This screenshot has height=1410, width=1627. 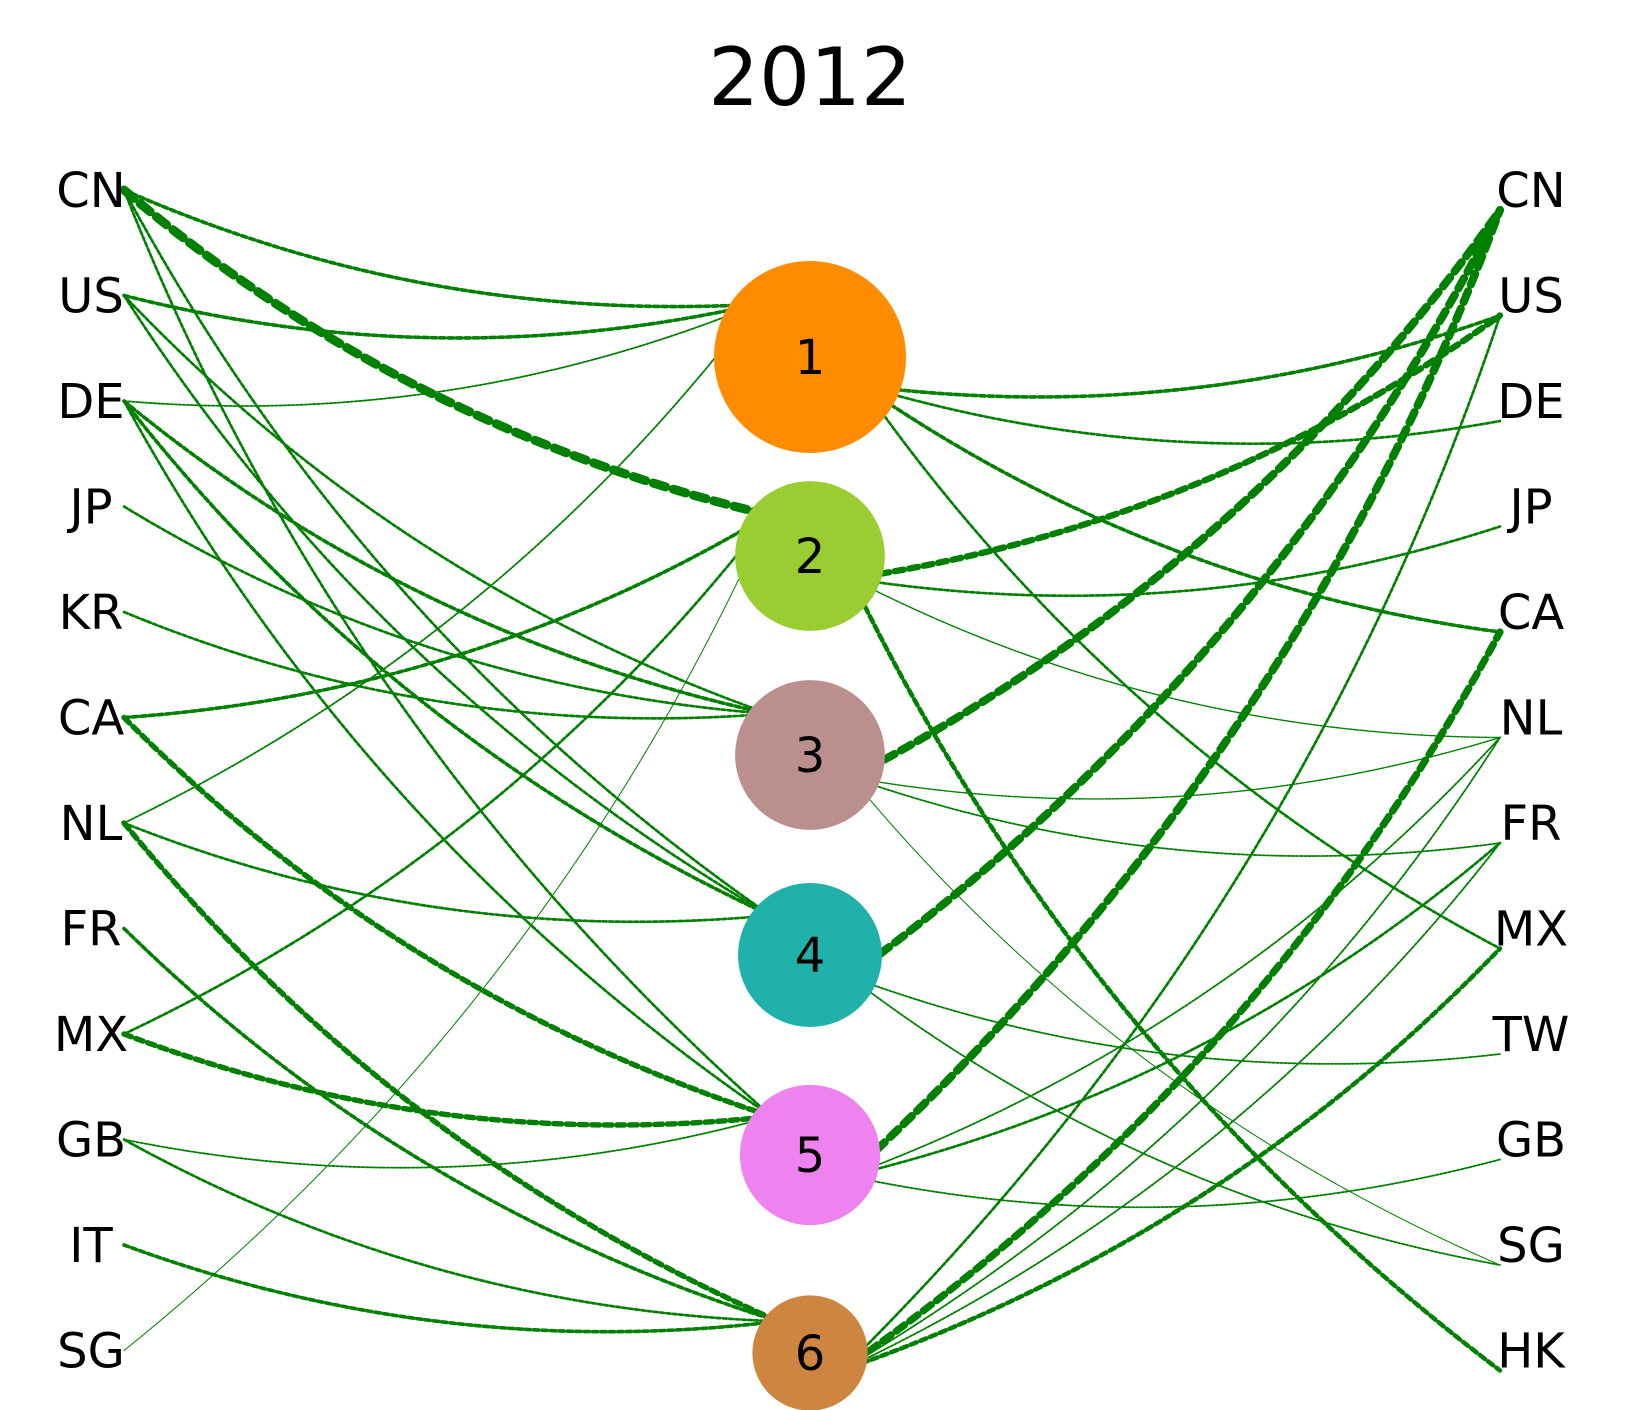 I want to click on right-label-us: US, so click(x=1531, y=297).